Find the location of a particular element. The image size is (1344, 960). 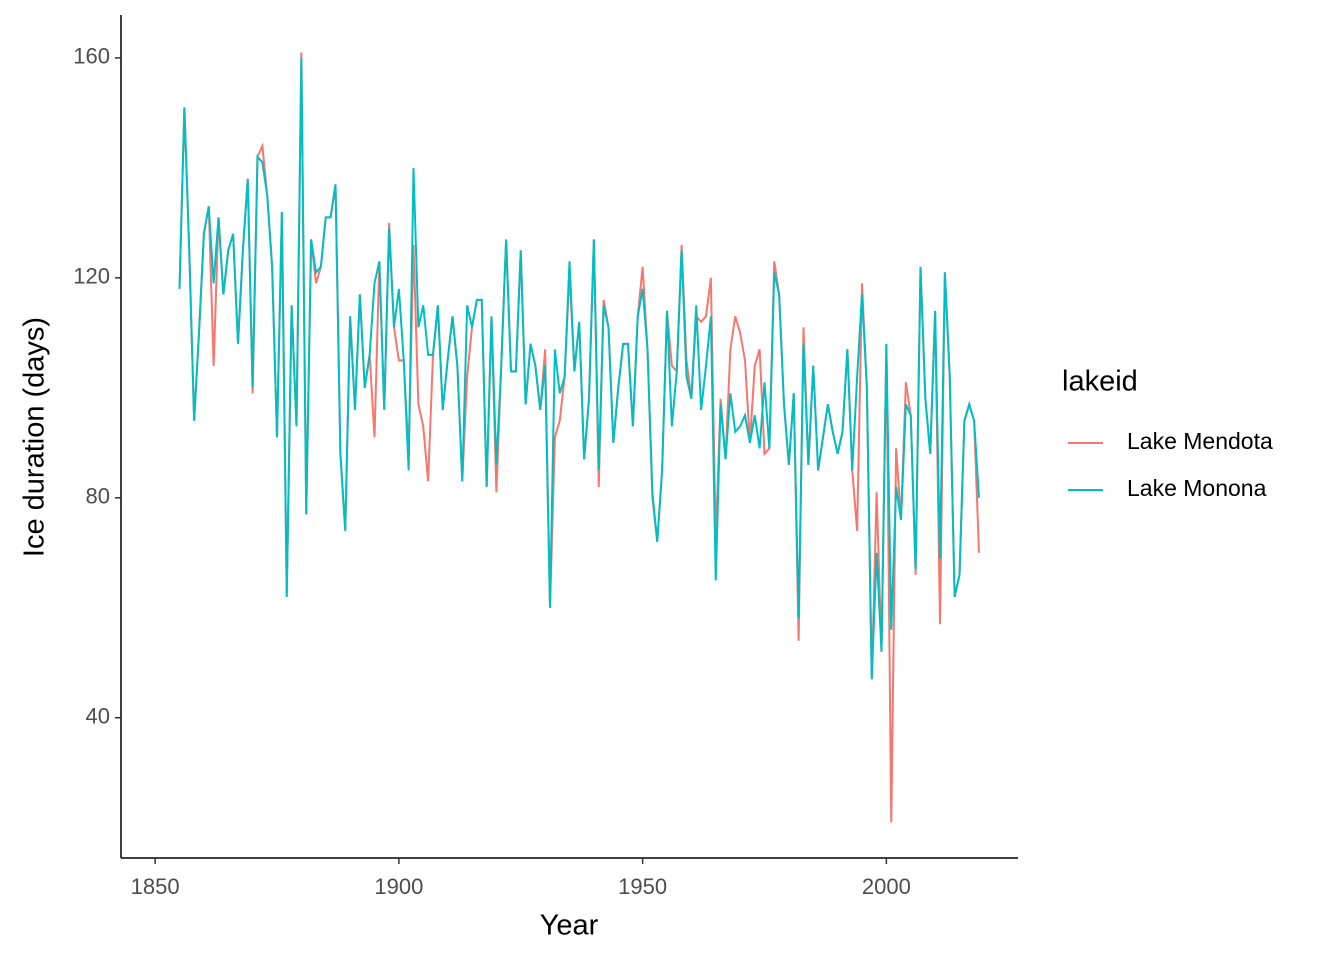

y-tick-label: 160 is located at coordinates (91, 56).